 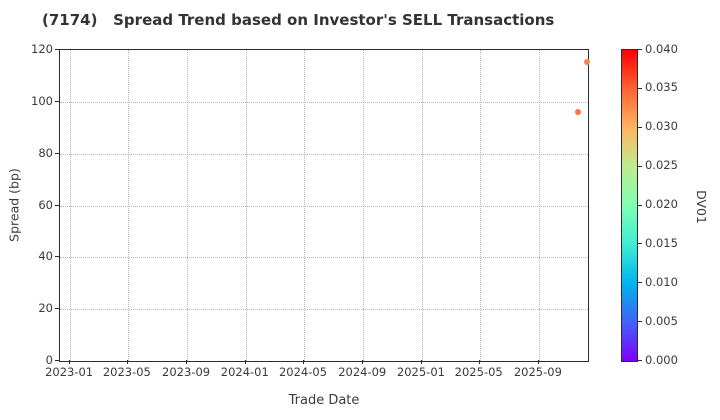 What do you see at coordinates (537, 372) in the screenshot?
I see `x-tick-label: 2025-09` at bounding box center [537, 372].